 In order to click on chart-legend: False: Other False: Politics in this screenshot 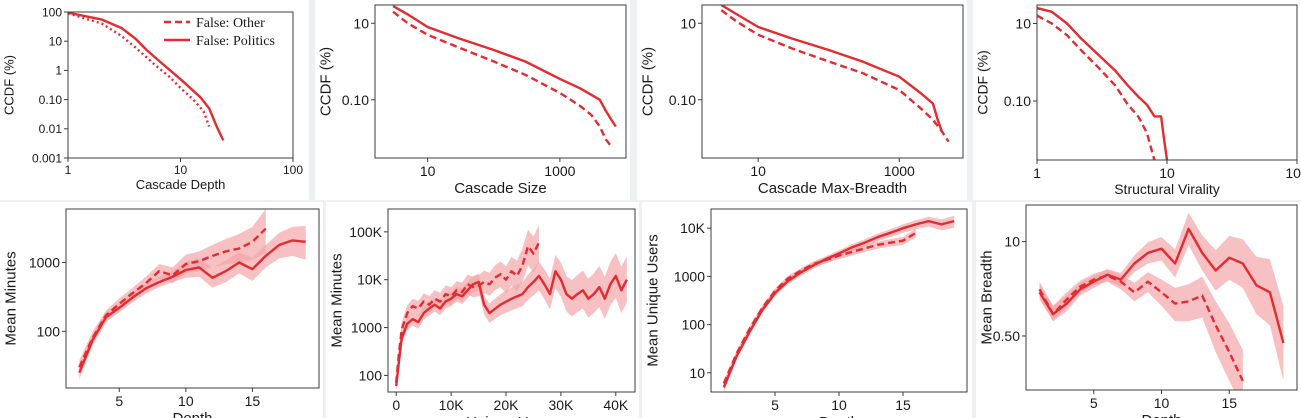, I will do `click(219, 32)`.